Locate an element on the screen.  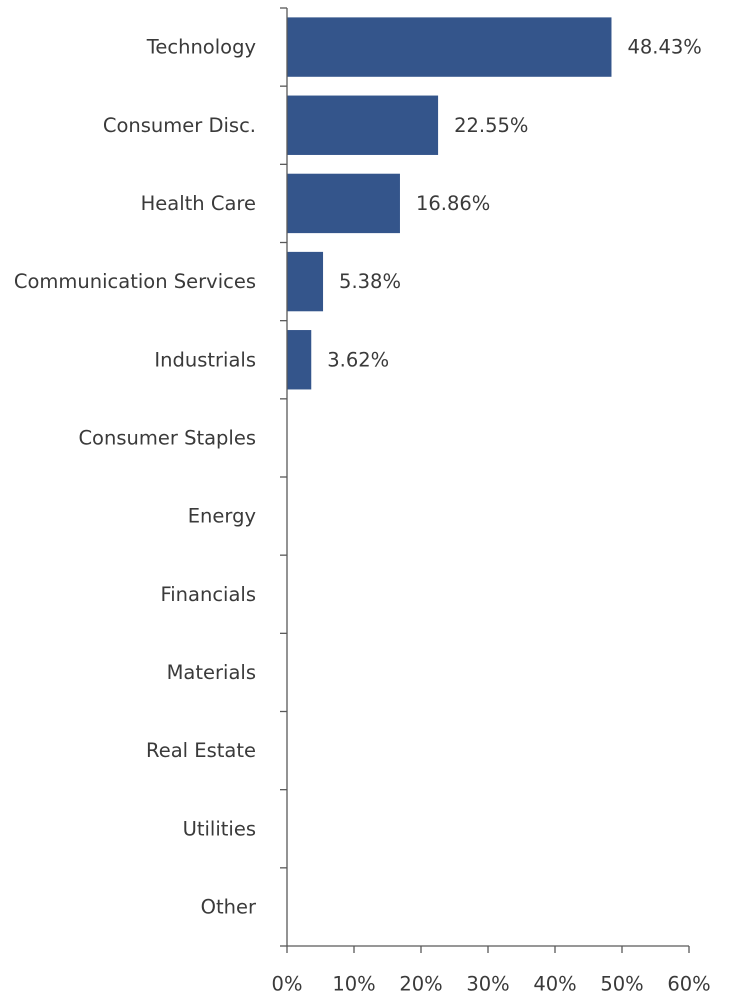
x-tick-label: 40% is located at coordinates (554, 984).